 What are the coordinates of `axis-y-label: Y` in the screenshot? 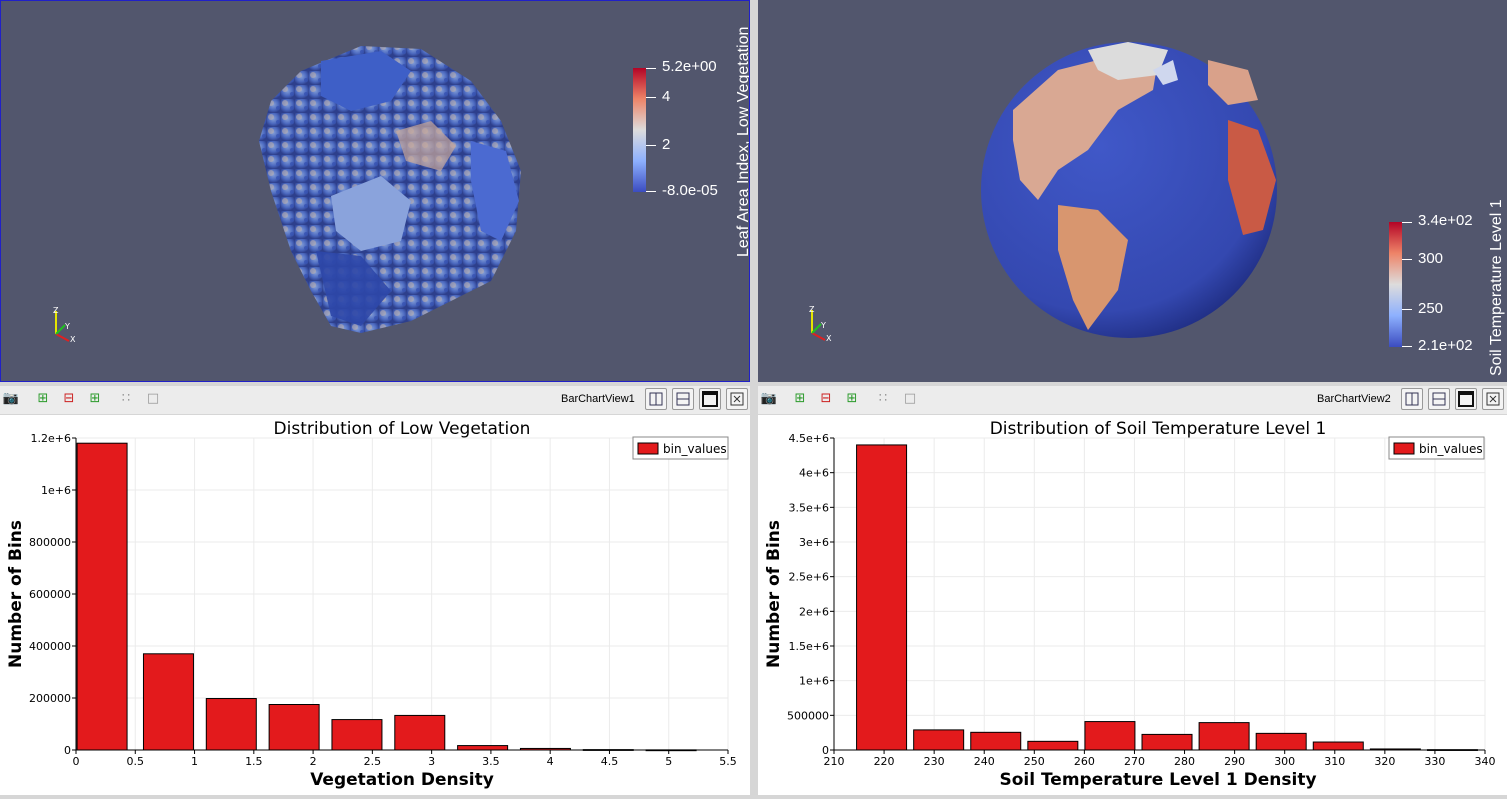 It's located at (67, 326).